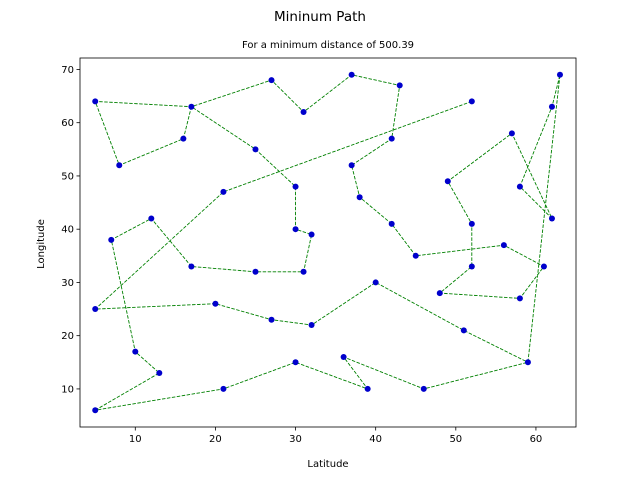  I want to click on x-tick-label: 10, so click(135, 439).